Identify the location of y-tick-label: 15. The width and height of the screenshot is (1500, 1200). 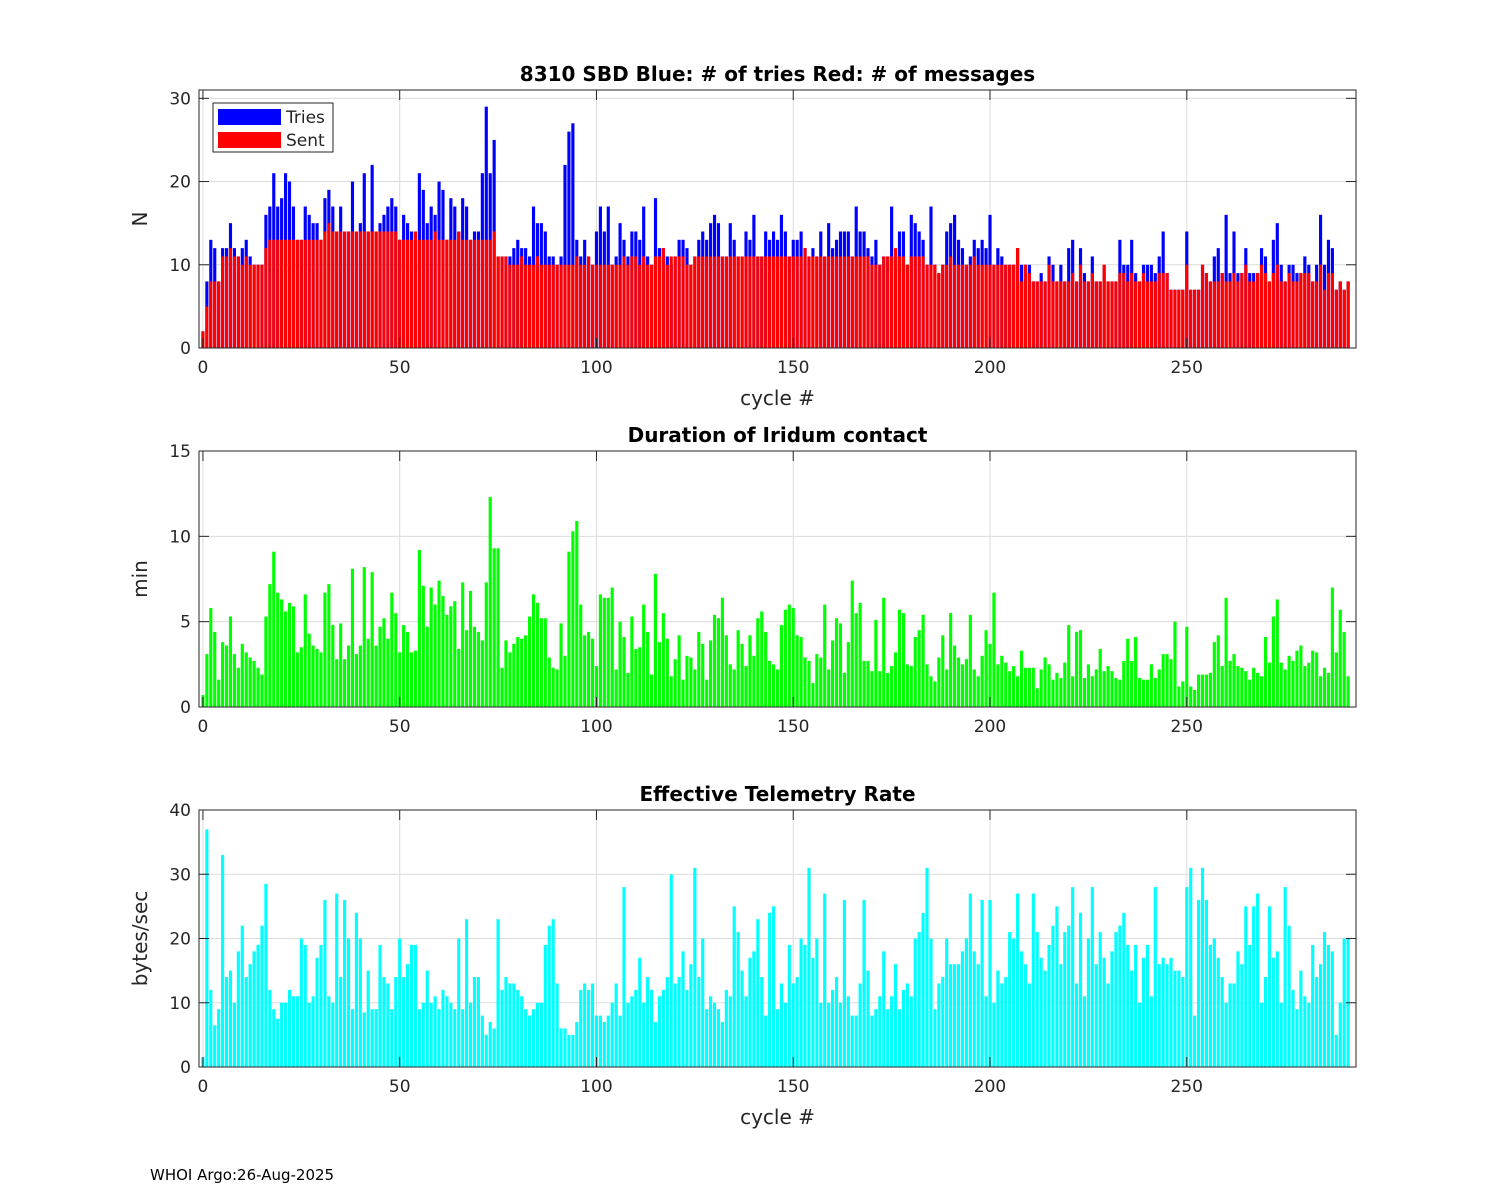
(180, 452).